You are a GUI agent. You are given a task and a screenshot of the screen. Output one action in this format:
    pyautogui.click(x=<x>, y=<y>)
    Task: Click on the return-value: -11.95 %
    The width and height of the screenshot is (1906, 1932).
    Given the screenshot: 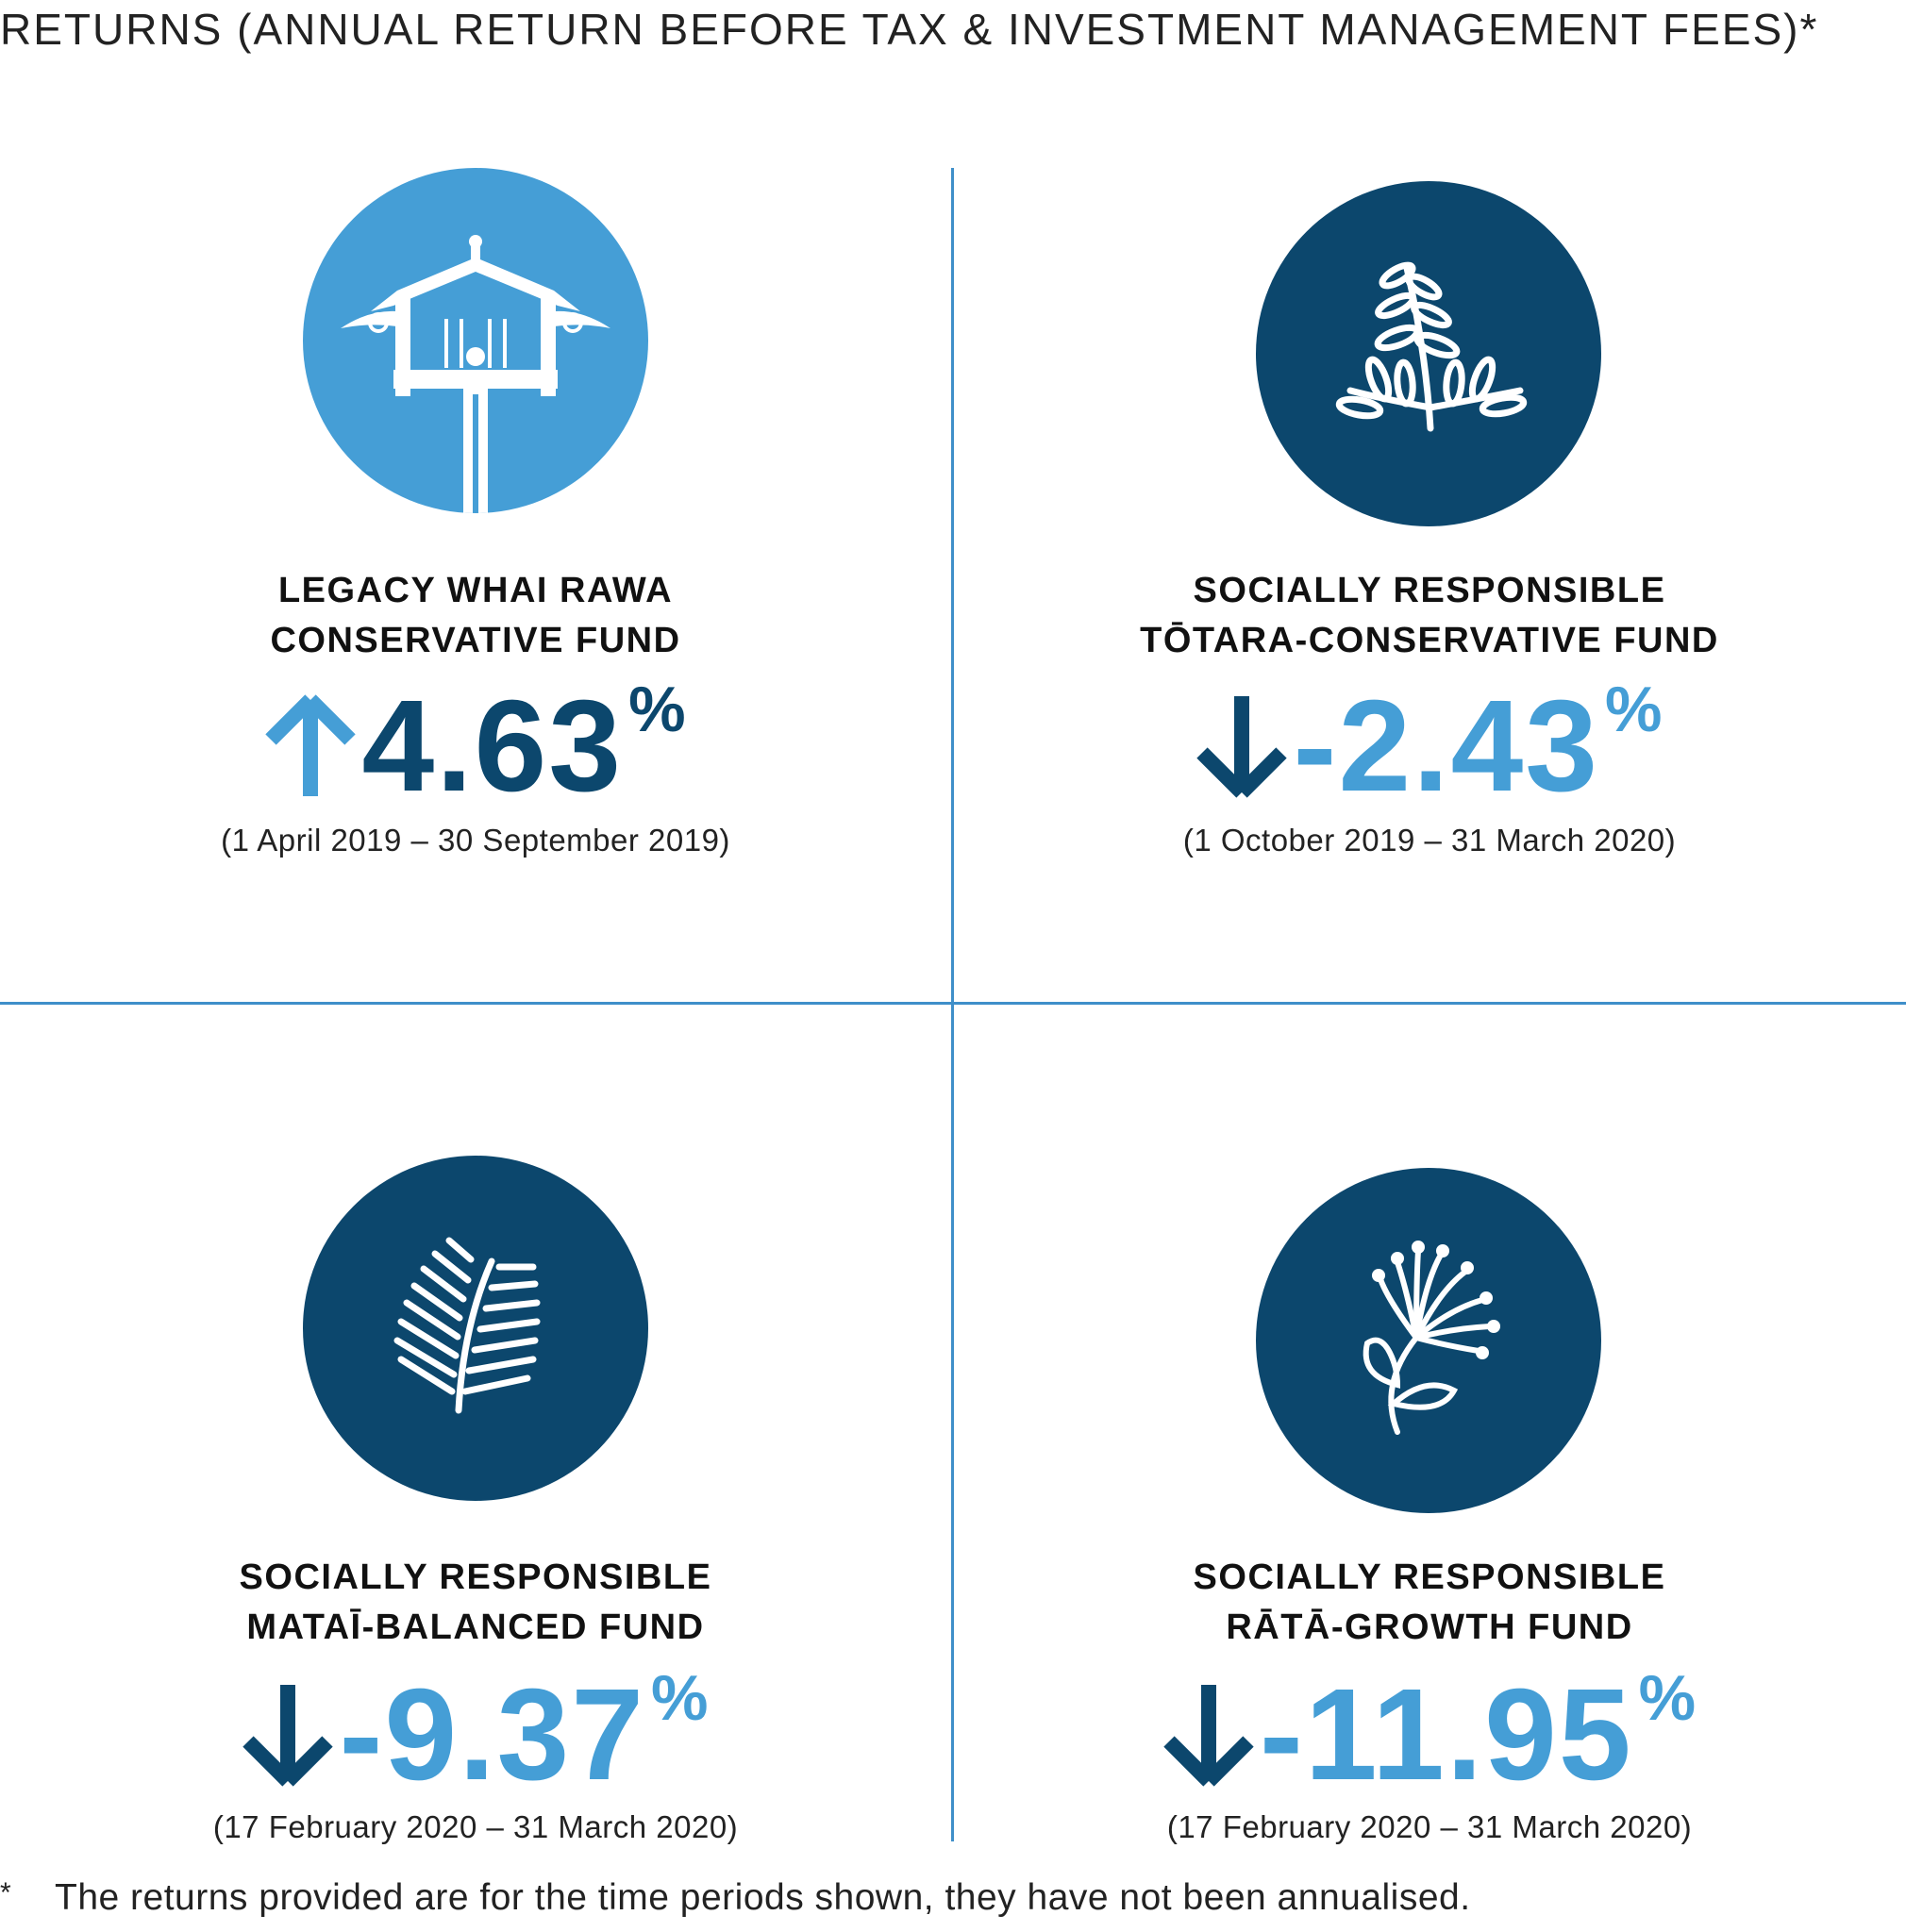 What is the action you would take?
    pyautogui.click(x=1429, y=1735)
    